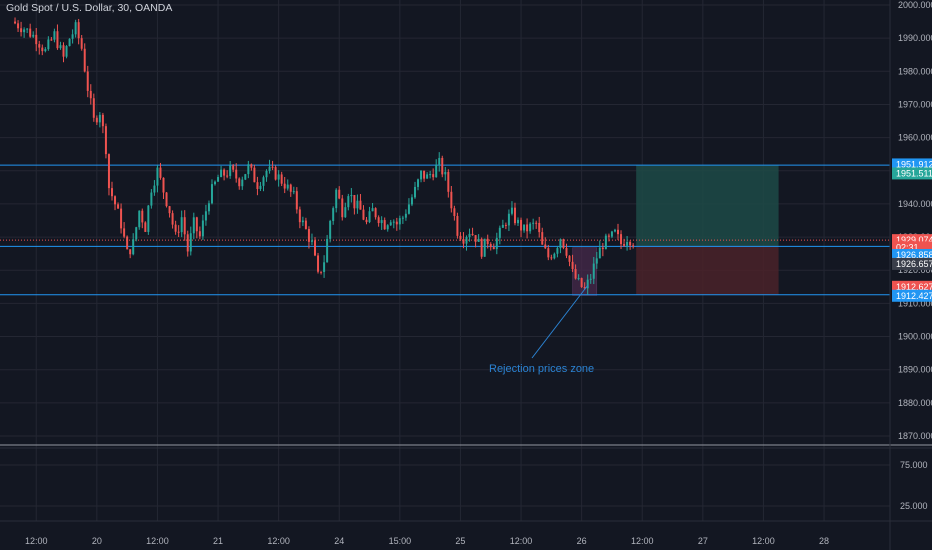 This screenshot has height=550, width=932. What do you see at coordinates (915, 104) in the screenshot?
I see `price-tick-label: 1970.000` at bounding box center [915, 104].